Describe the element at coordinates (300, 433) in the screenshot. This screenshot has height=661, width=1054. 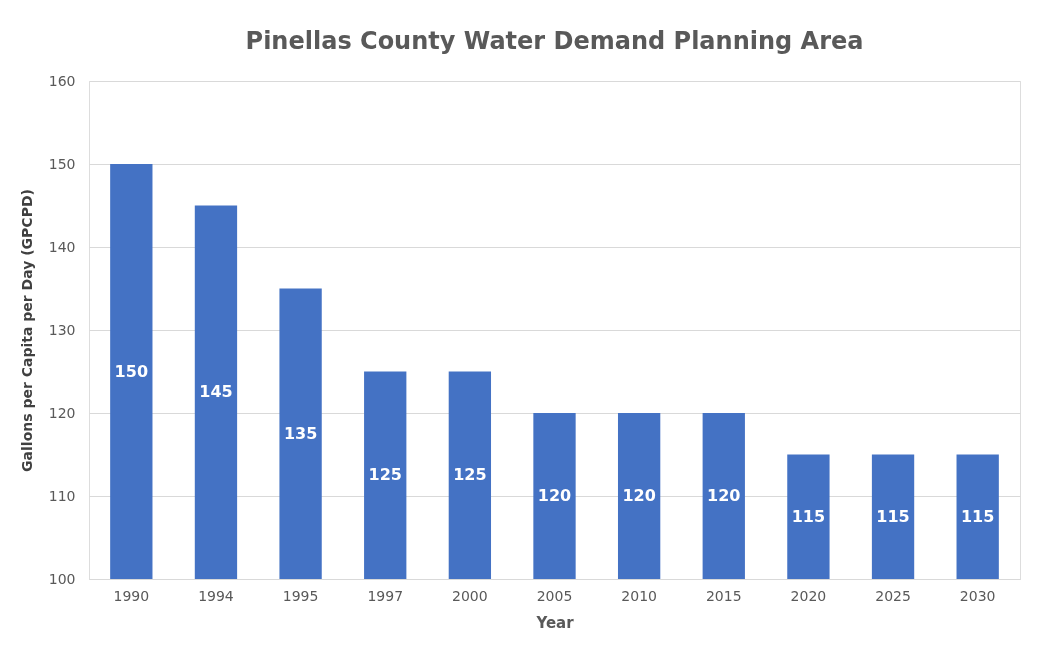
I see `data-label: 135` at that location.